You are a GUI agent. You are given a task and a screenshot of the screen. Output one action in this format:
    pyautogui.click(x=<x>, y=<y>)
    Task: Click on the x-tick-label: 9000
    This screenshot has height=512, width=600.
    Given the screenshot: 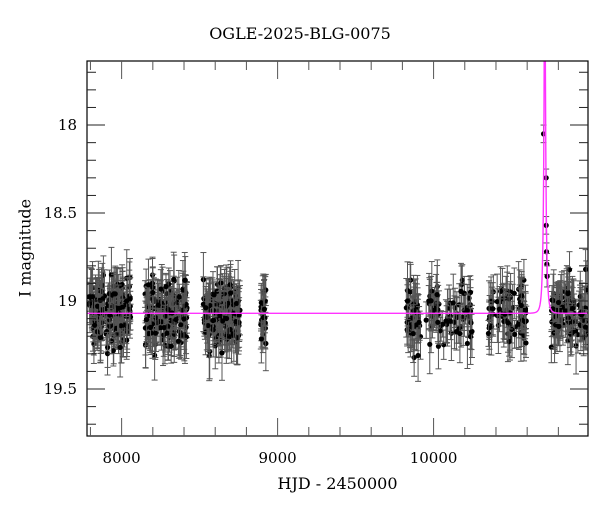 What is the action you would take?
    pyautogui.click(x=278, y=458)
    